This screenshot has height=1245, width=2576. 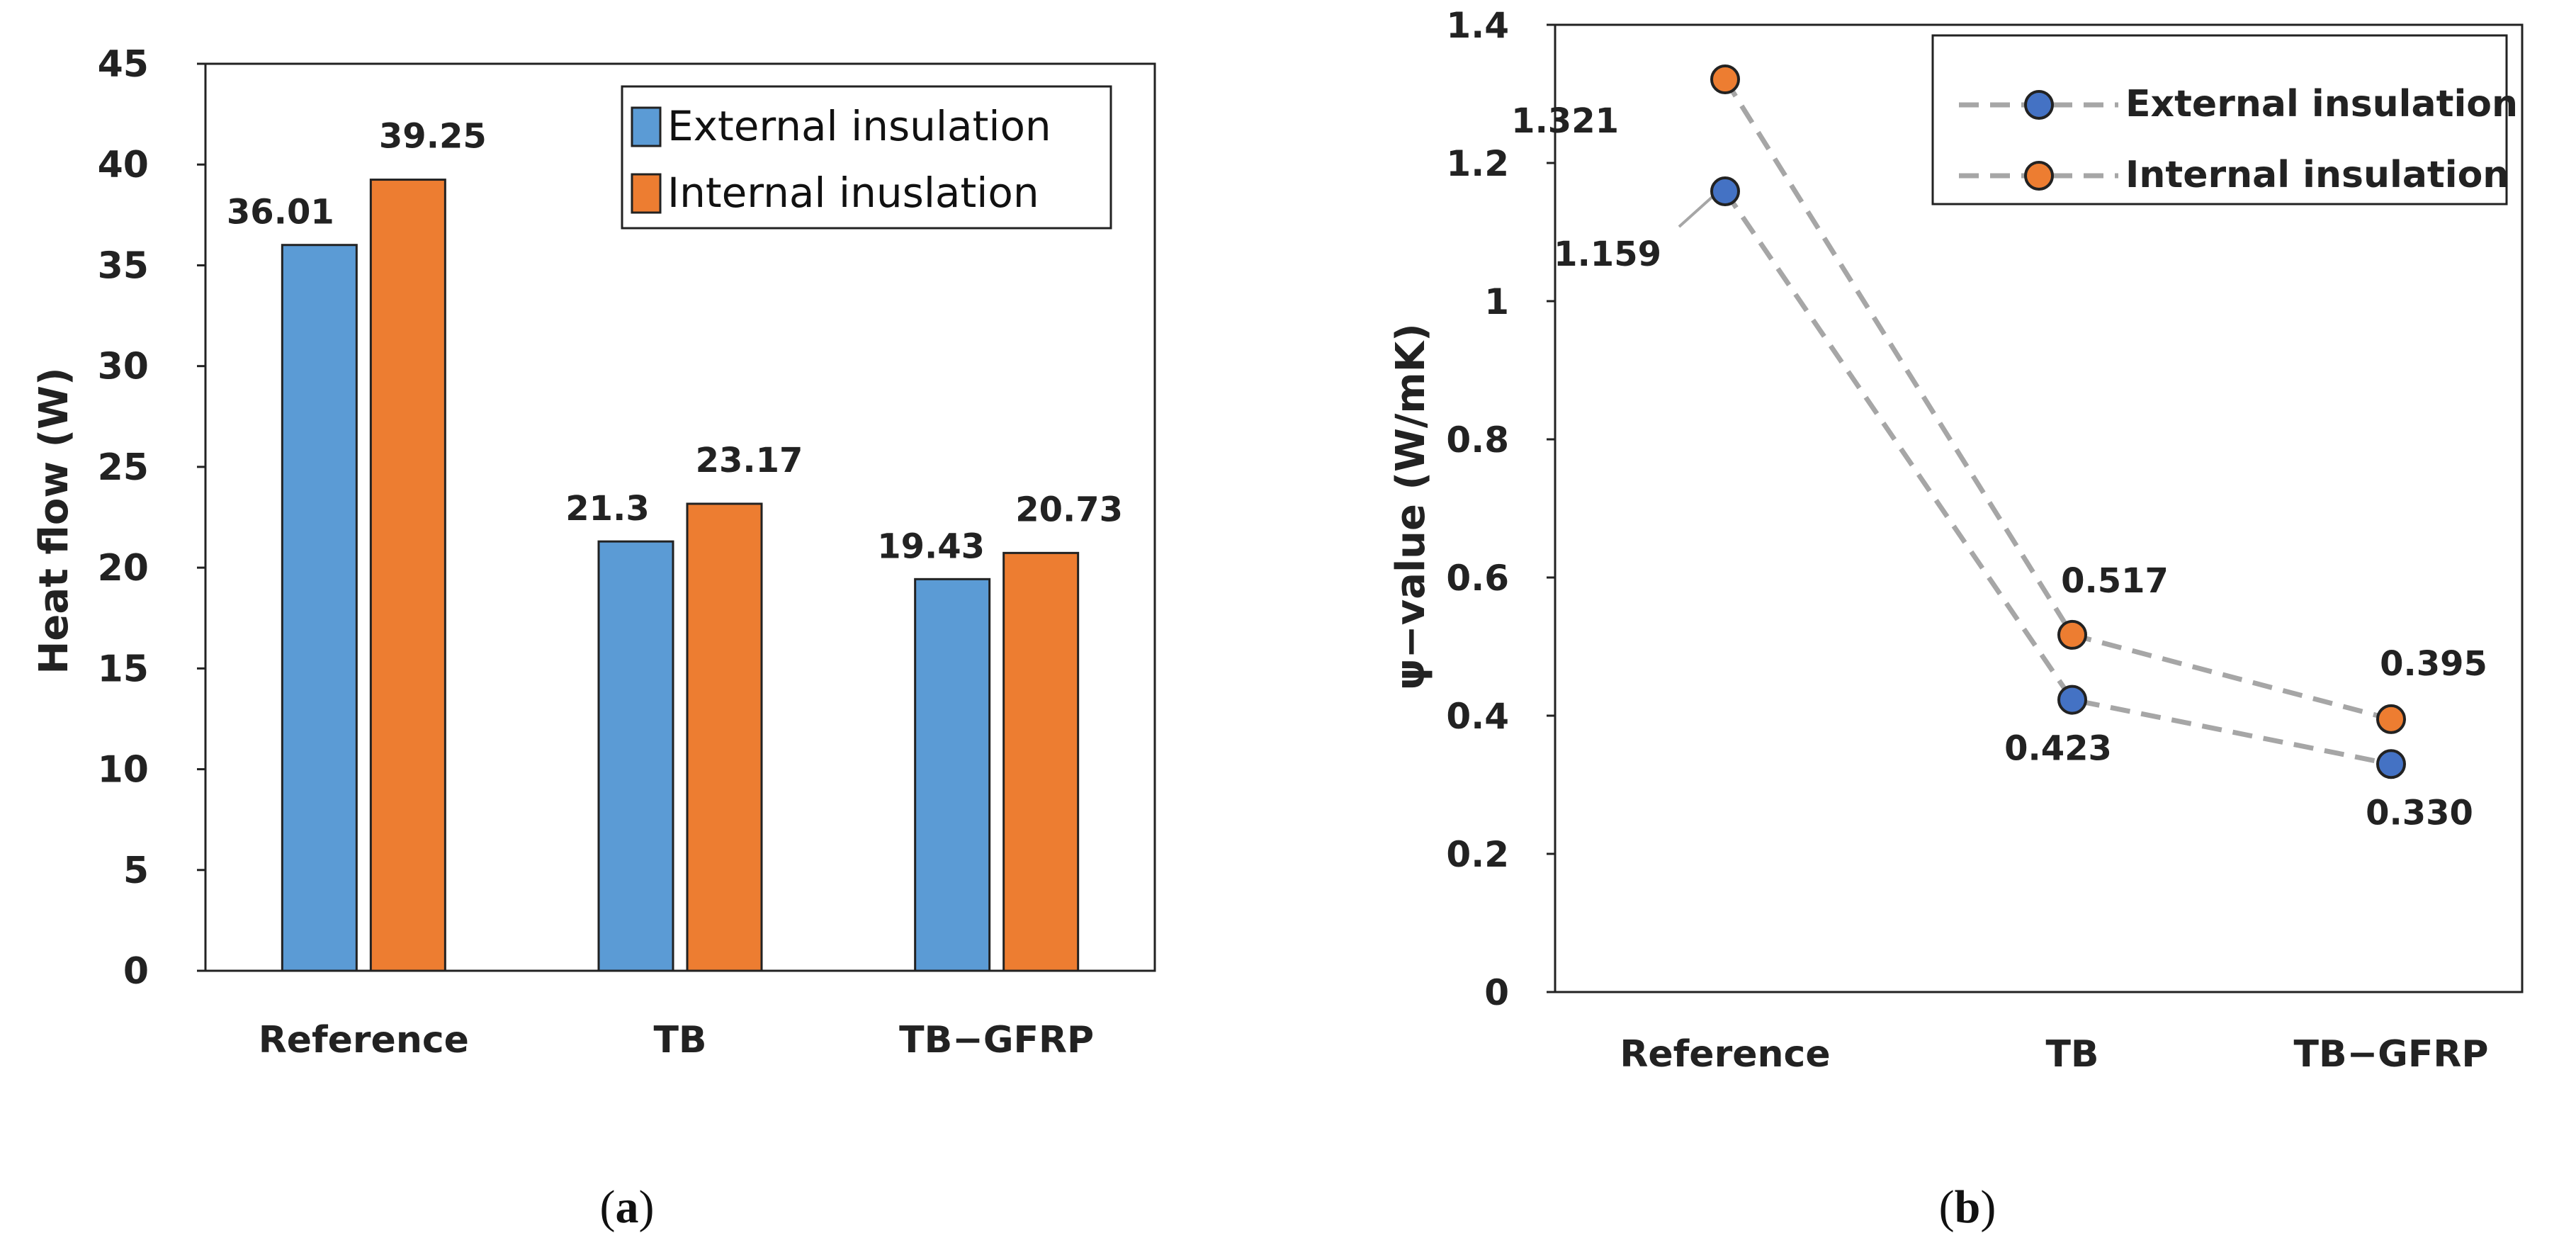 What do you see at coordinates (280, 212) in the screenshot?
I see `data-label: 36.01` at bounding box center [280, 212].